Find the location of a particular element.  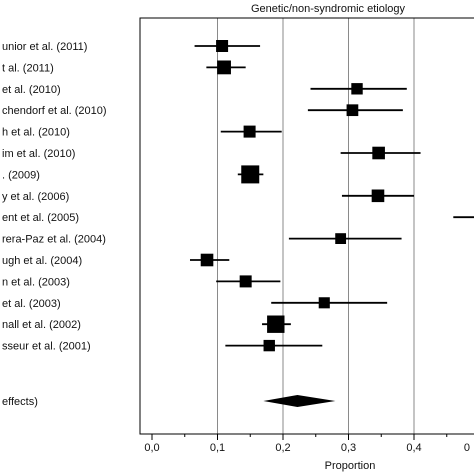

pooled-diamond is located at coordinates (299, 401).